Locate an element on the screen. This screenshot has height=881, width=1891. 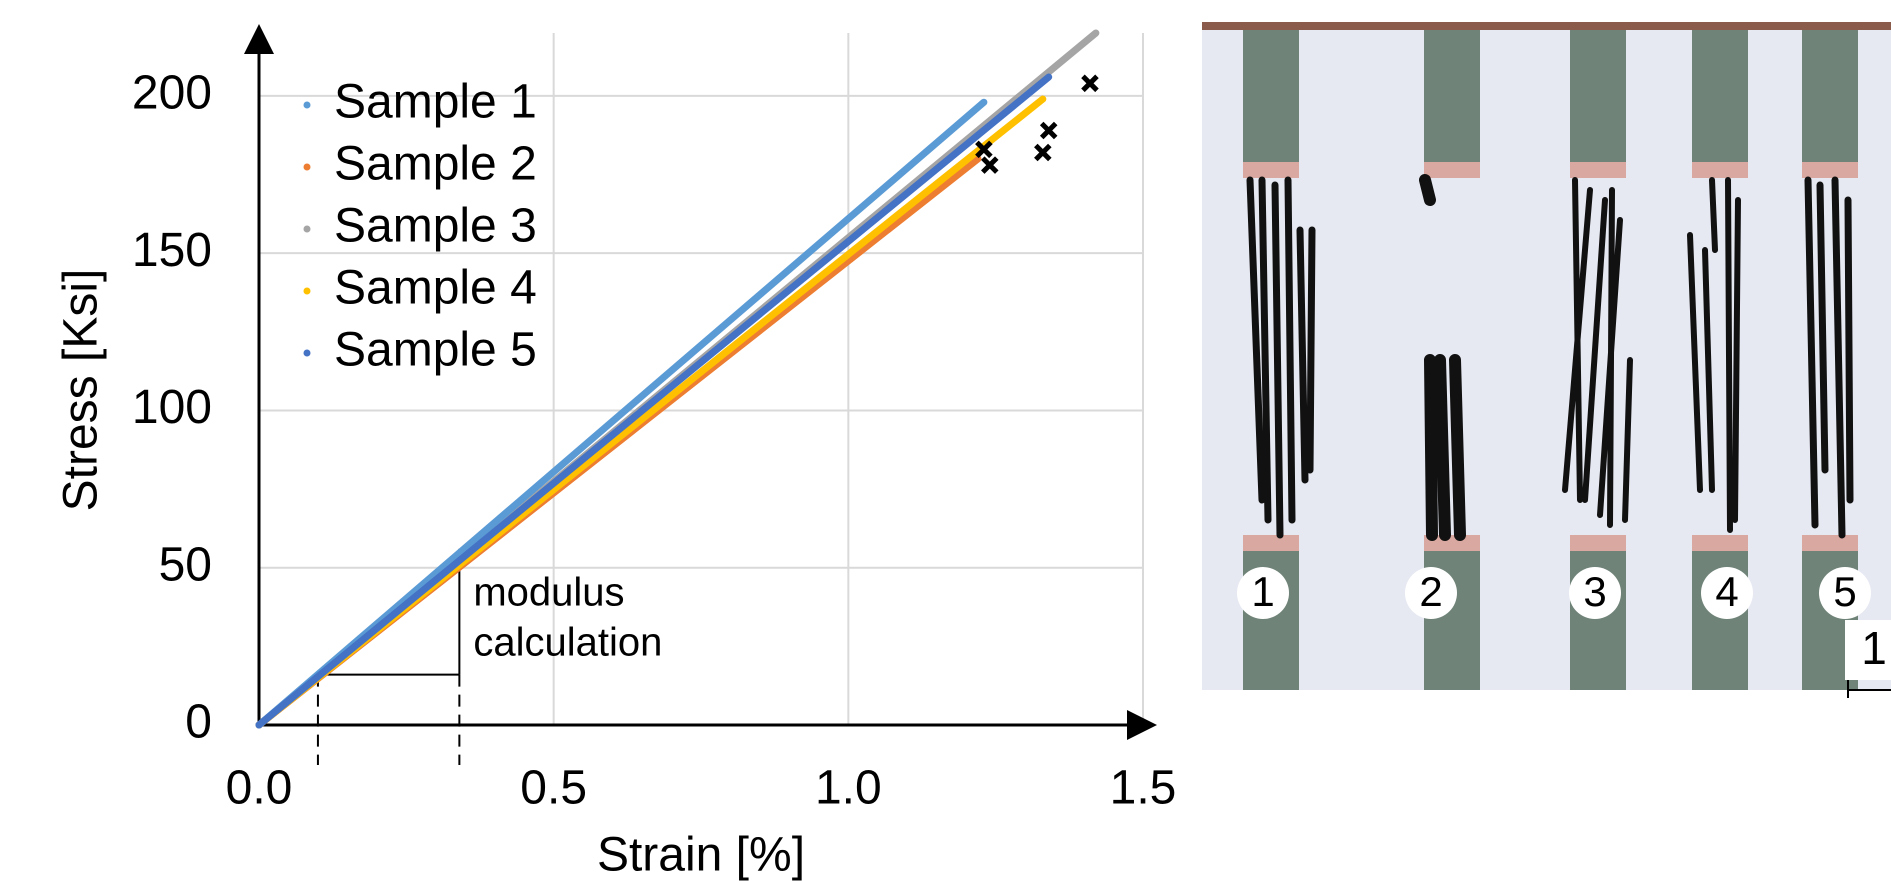
y-tick-label: 100 is located at coordinates (172, 407).